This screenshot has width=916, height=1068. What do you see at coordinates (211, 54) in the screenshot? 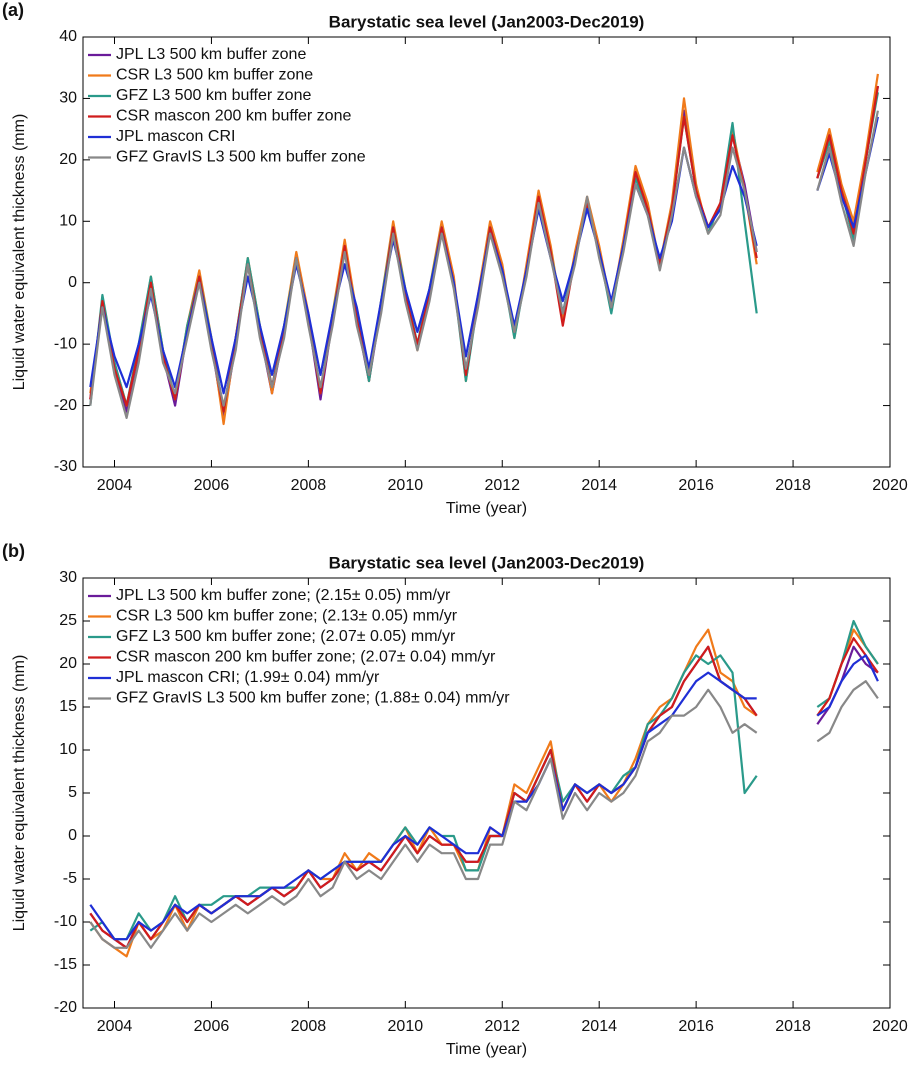
I see `legend-label: JPL L3 500 km buffer zone` at bounding box center [211, 54].